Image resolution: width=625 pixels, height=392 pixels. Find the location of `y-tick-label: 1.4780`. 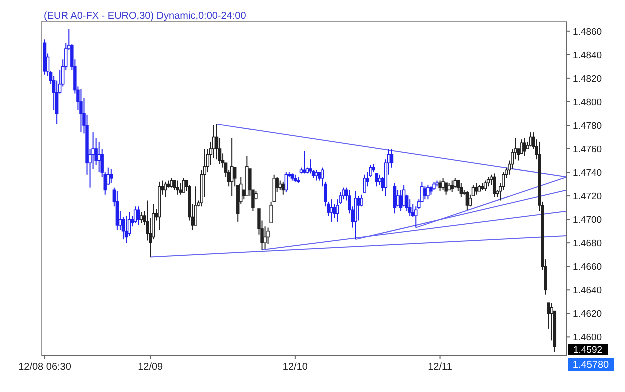

y-tick-label: 1.4780 is located at coordinates (587, 126).